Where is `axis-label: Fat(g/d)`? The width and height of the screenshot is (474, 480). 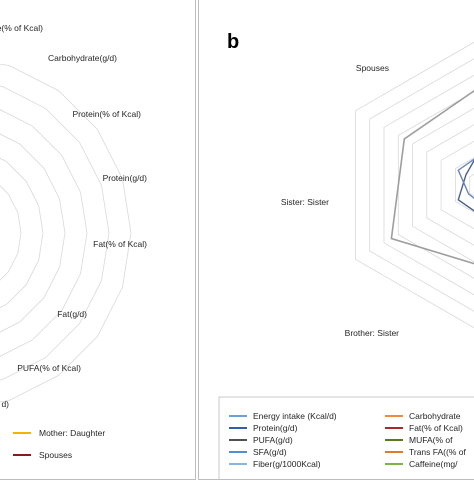 axis-label: Fat(g/d) is located at coordinates (72, 314).